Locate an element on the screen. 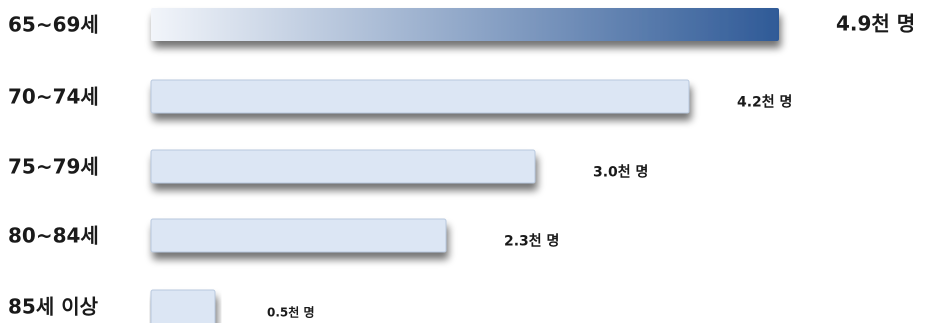 Image resolution: width=932 pixels, height=323 pixels. category-label-4: 80~84세 is located at coordinates (53, 236).